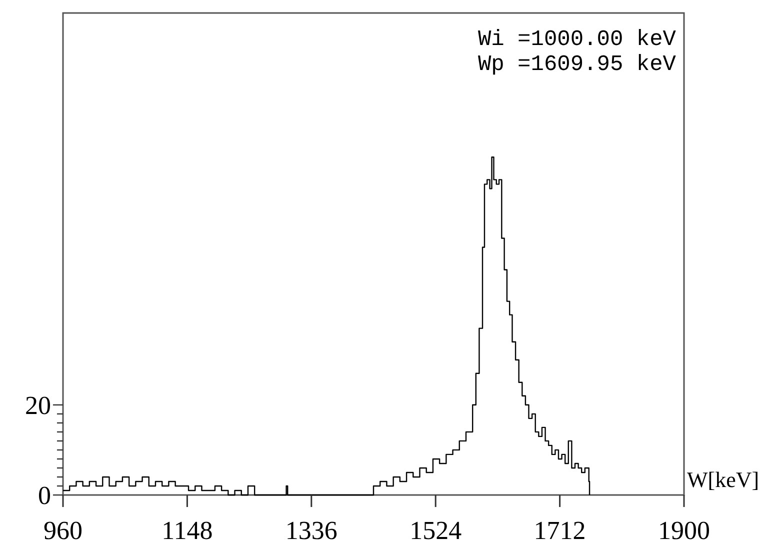 This screenshot has width=776, height=549. I want to click on x-tick-label: 1712, so click(560, 530).